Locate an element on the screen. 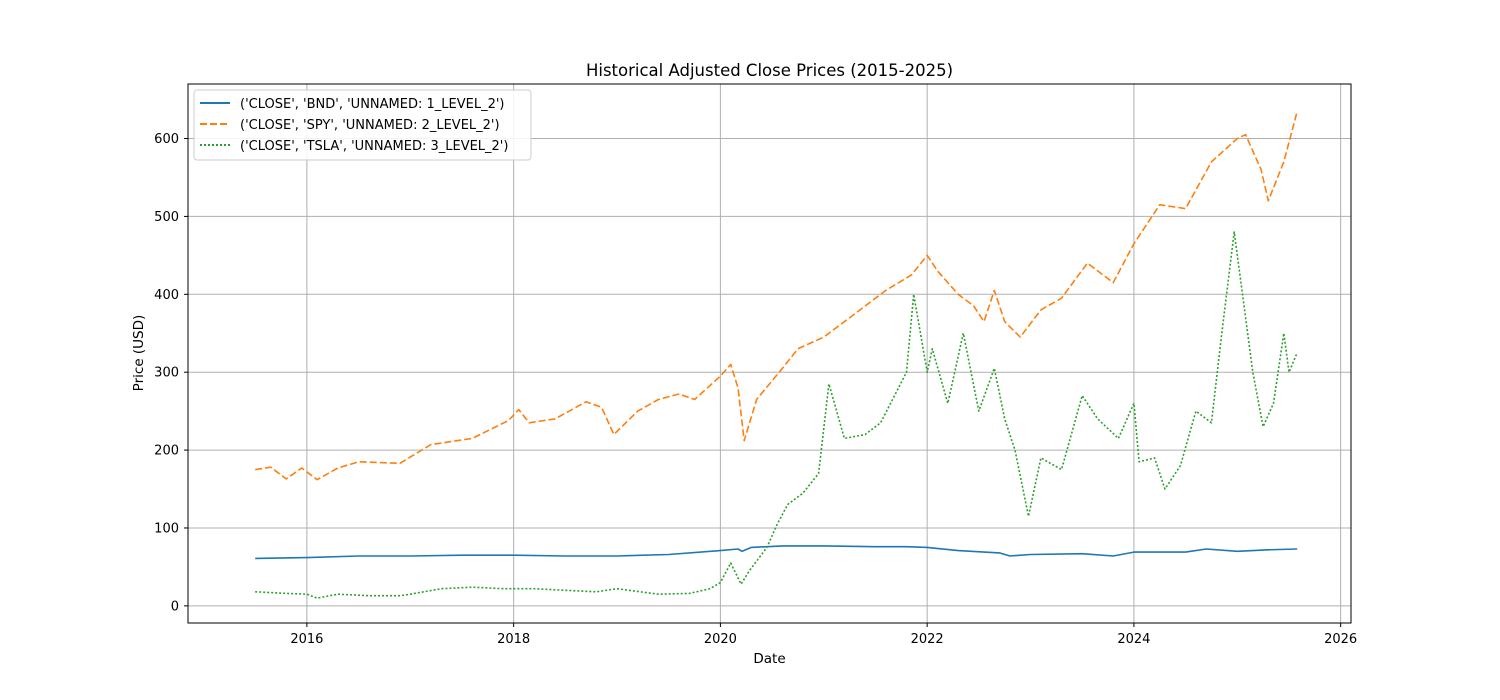 This screenshot has width=1500, height=700. x-tick-label: 2024 is located at coordinates (1133, 639).